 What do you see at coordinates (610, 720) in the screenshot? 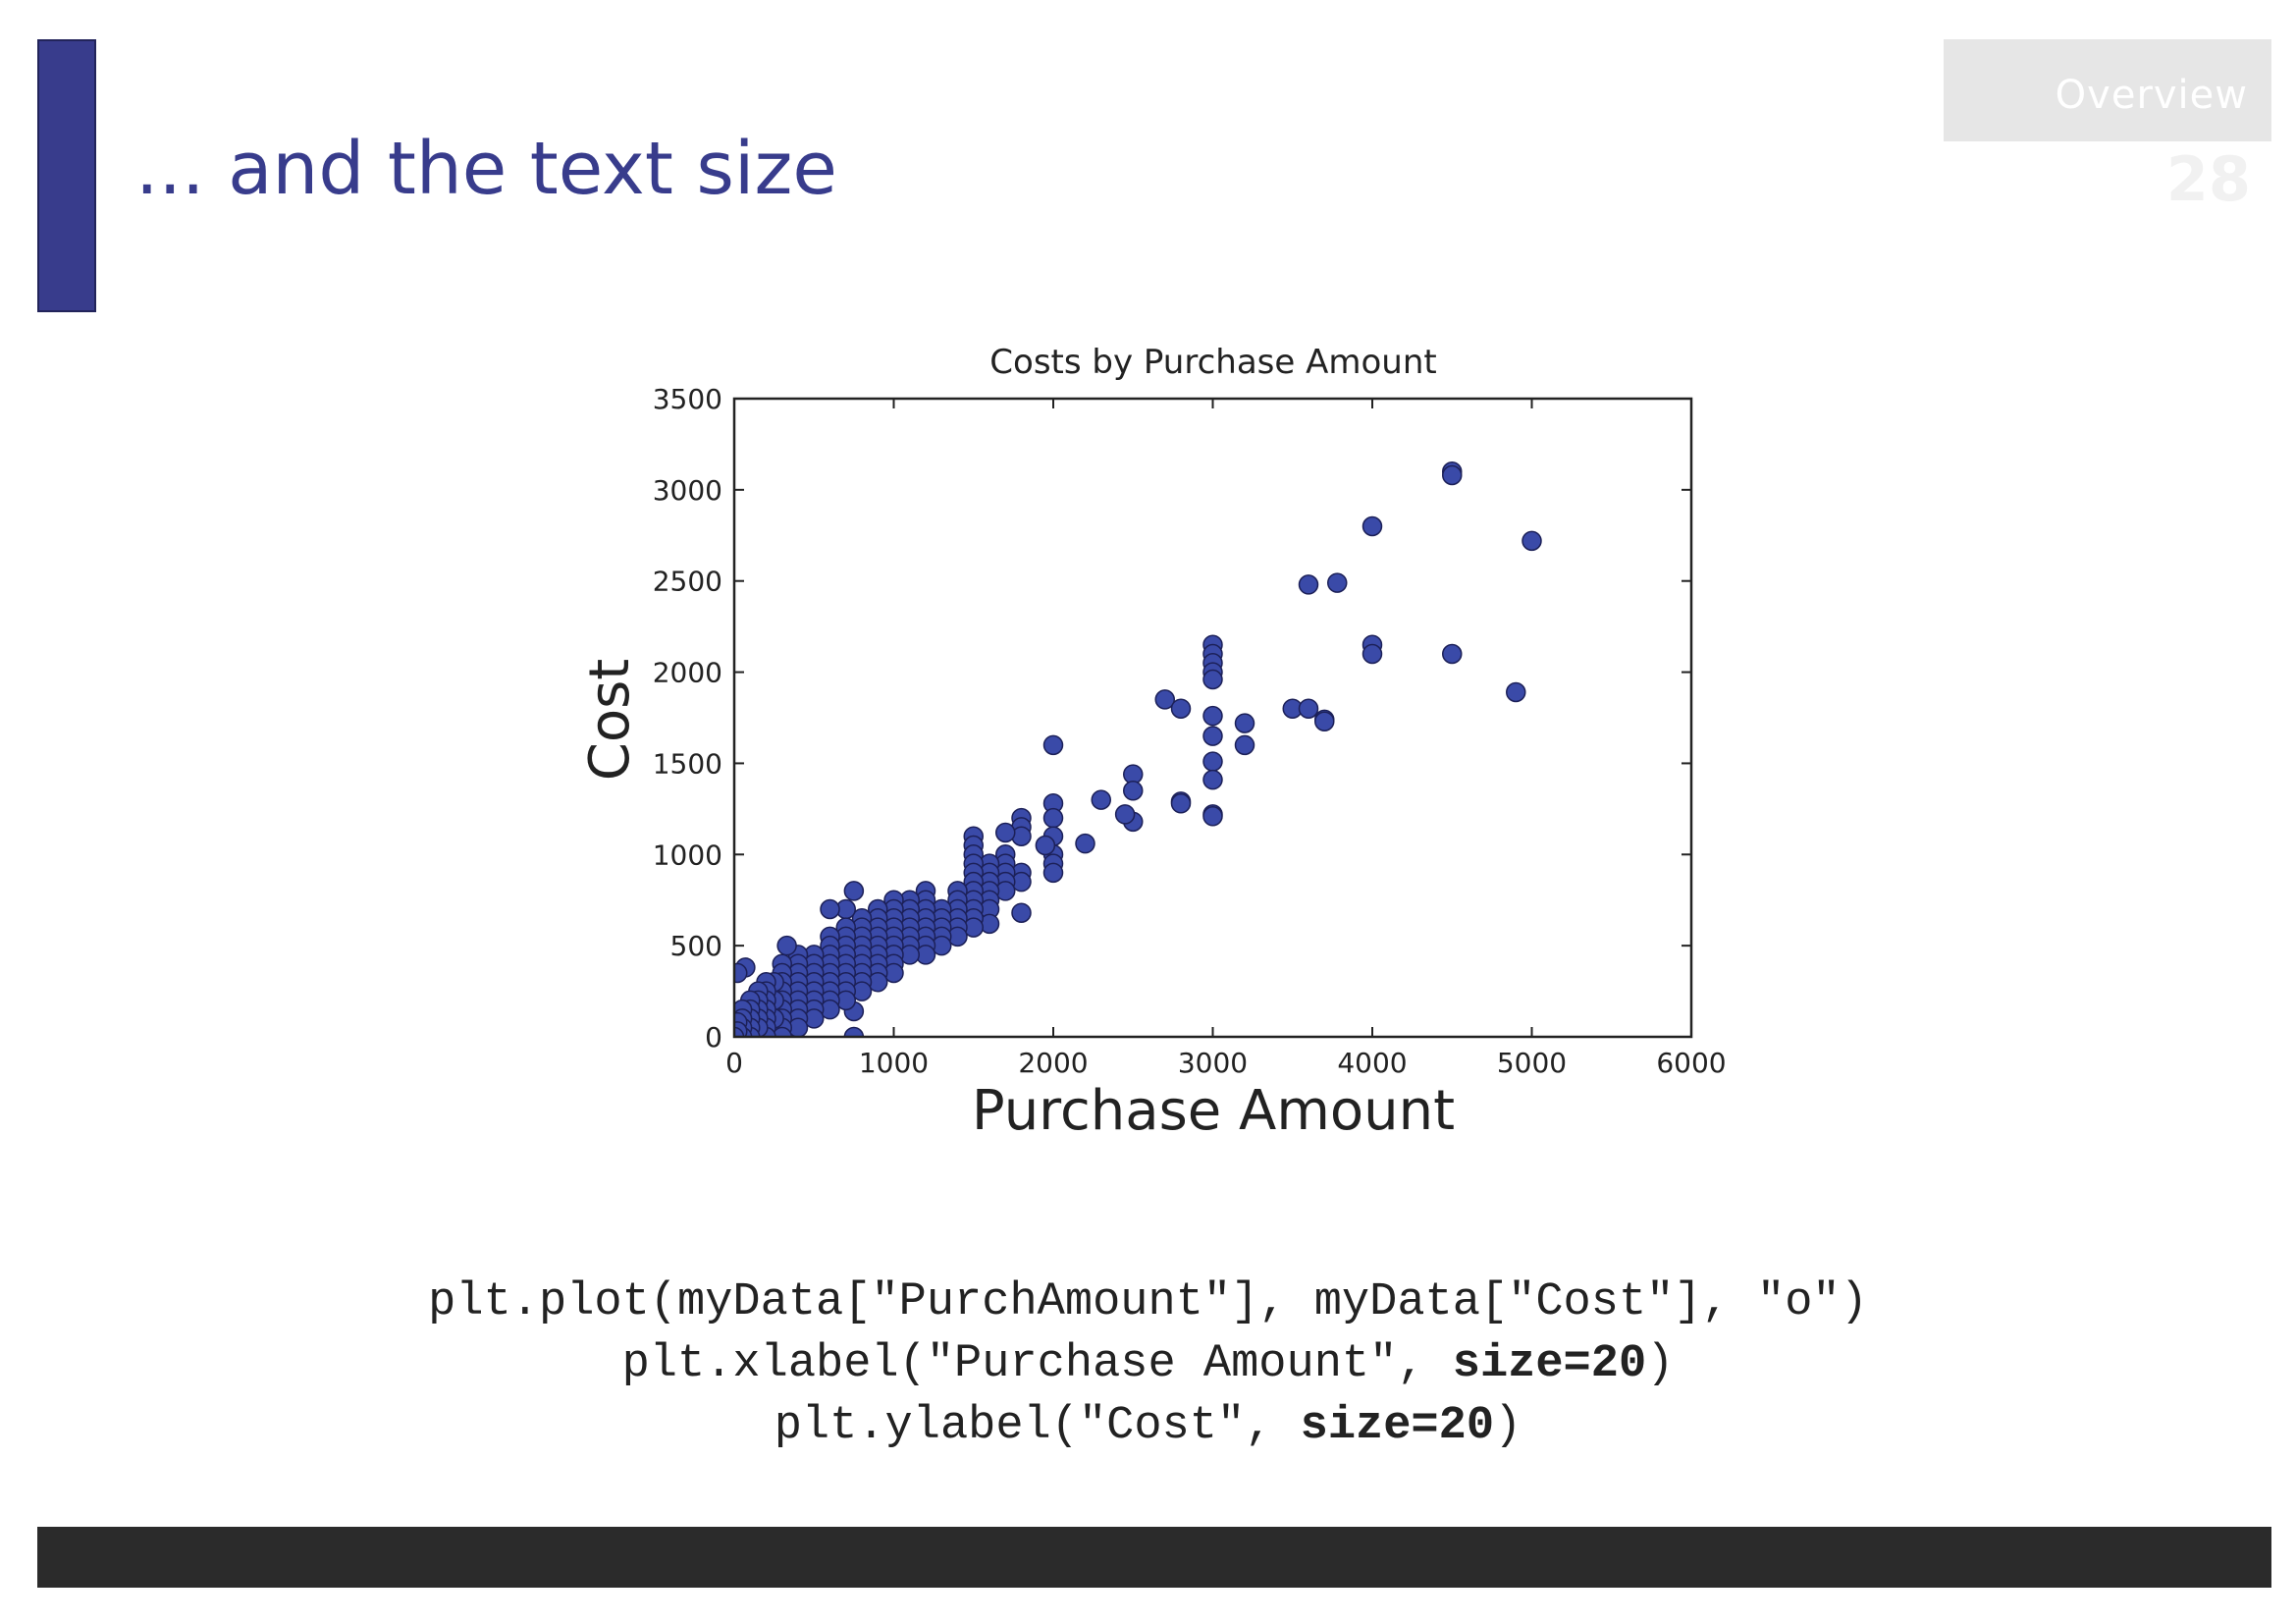
I see `y-axis-label: Cost` at bounding box center [610, 720].